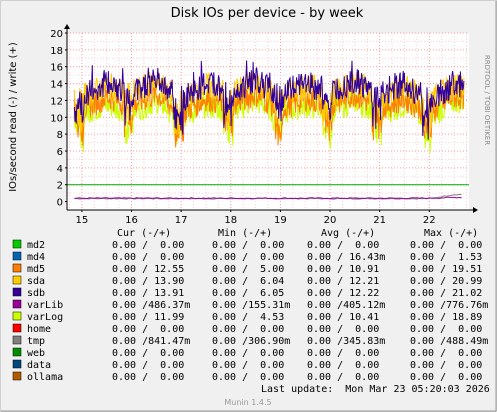 The width and height of the screenshot is (497, 412). I want to click on x-tick-label: 16, so click(131, 220).